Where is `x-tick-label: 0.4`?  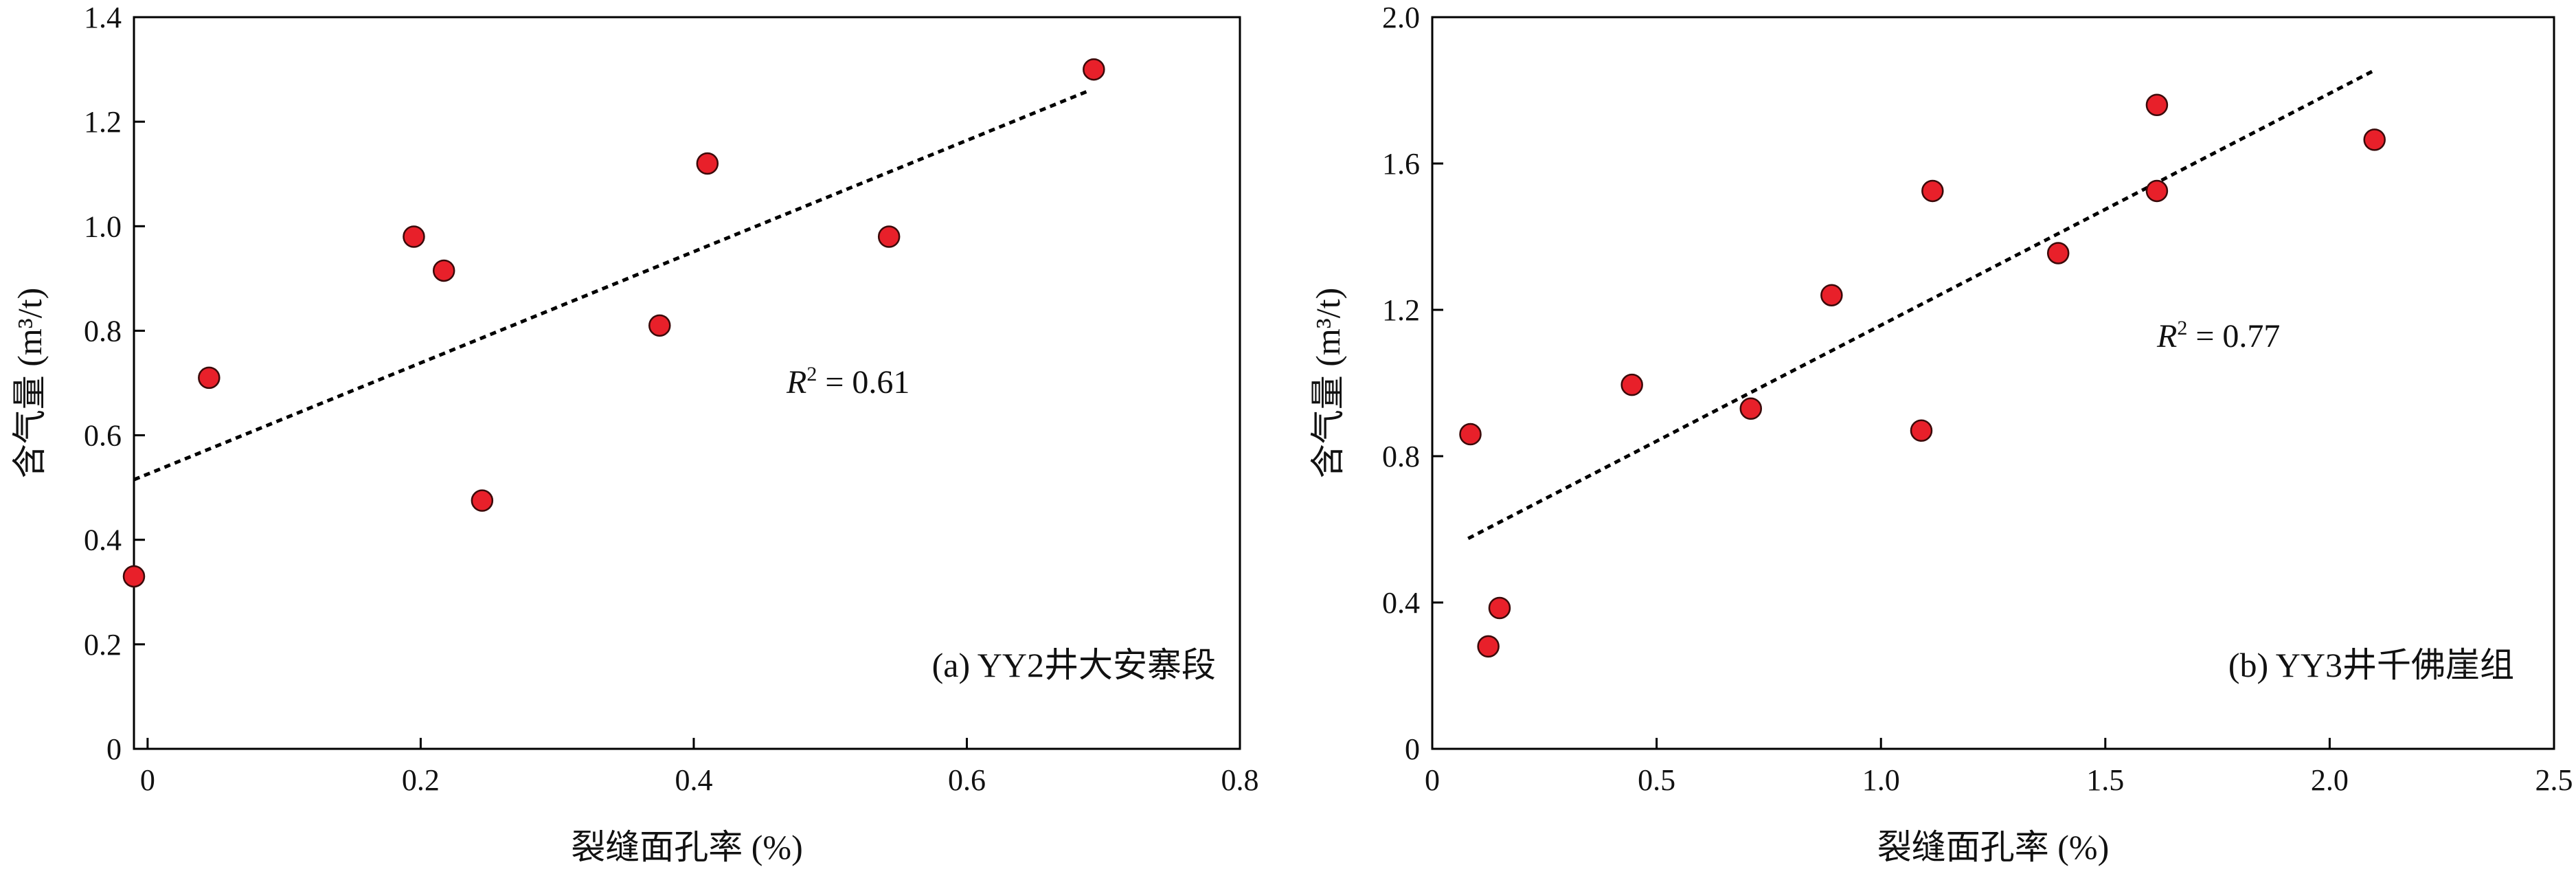 x-tick-label: 0.4 is located at coordinates (693, 780).